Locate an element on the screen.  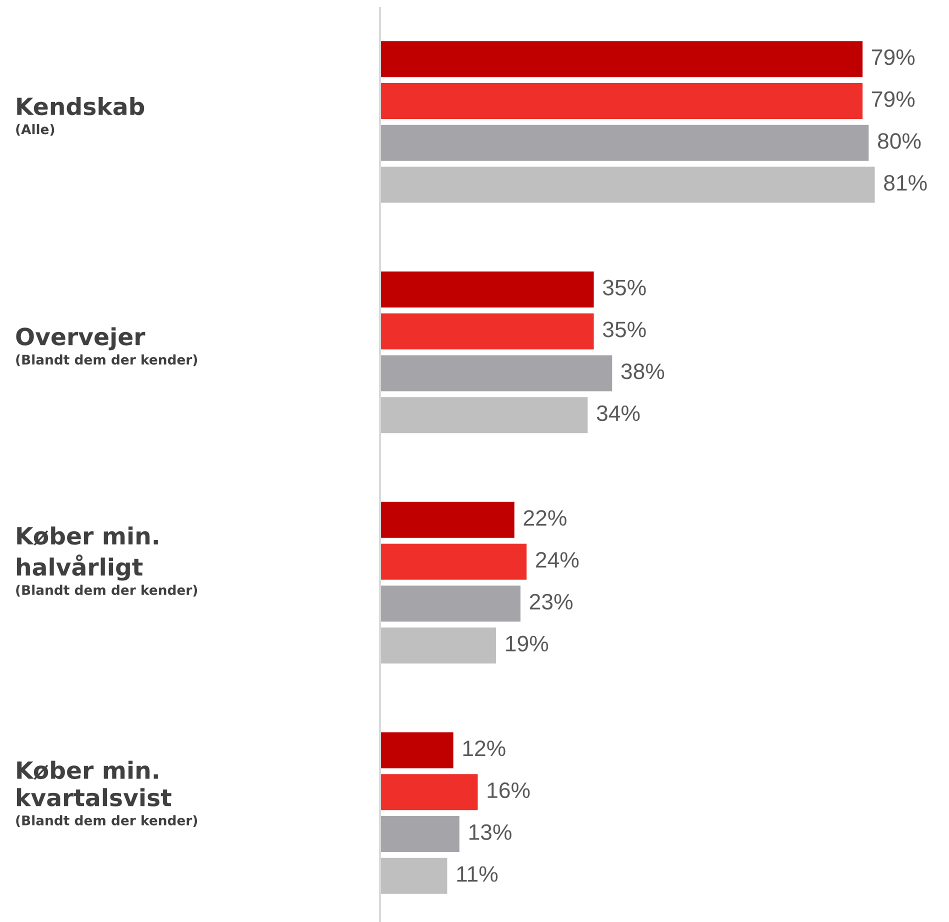
data-label: 12% is located at coordinates (484, 748).